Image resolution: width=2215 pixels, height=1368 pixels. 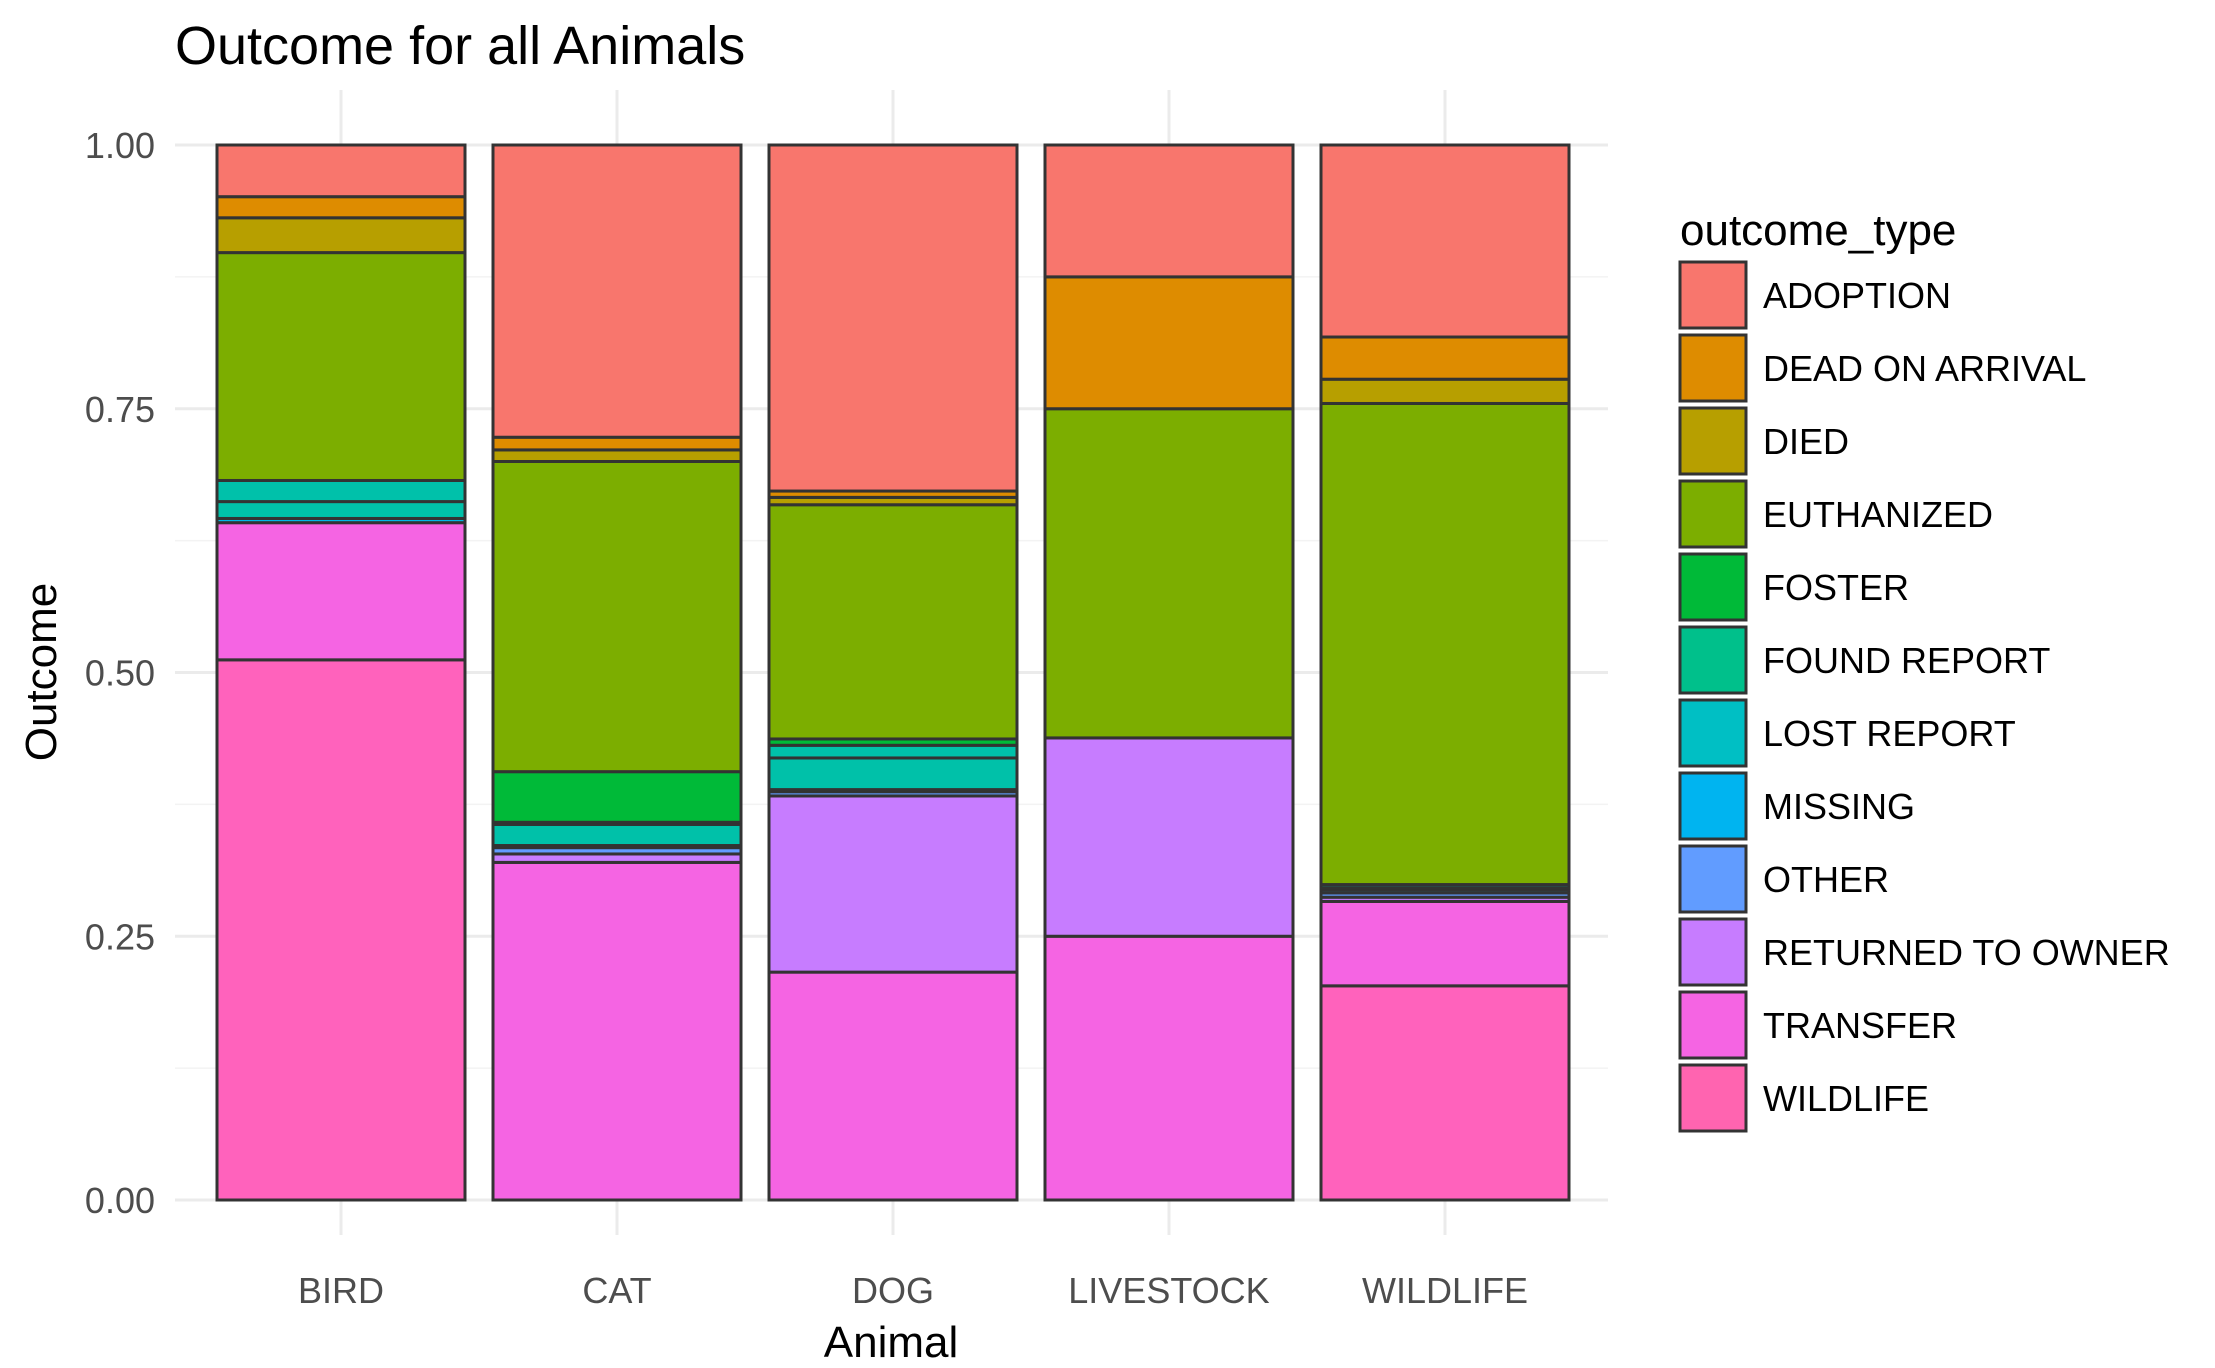 What do you see at coordinates (1860, 1025) in the screenshot?
I see `legend-label: TRANSFER` at bounding box center [1860, 1025].